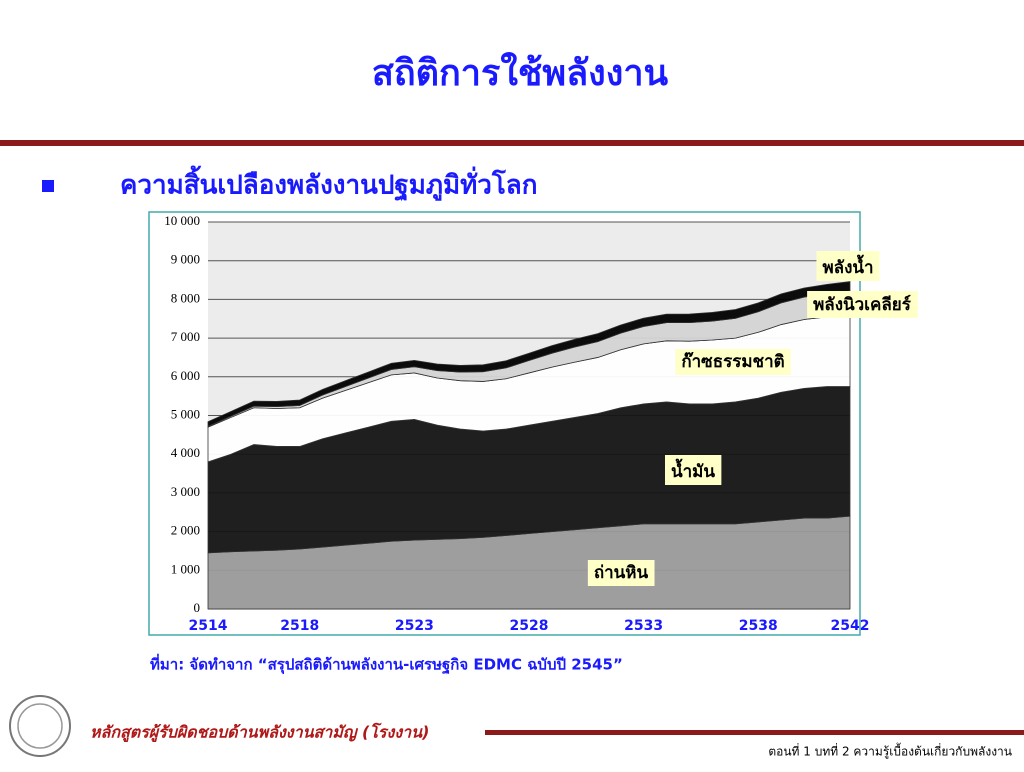 The width and height of the screenshot is (1024, 772). What do you see at coordinates (185, 452) in the screenshot?
I see `y-tick-label: 4 000` at bounding box center [185, 452].